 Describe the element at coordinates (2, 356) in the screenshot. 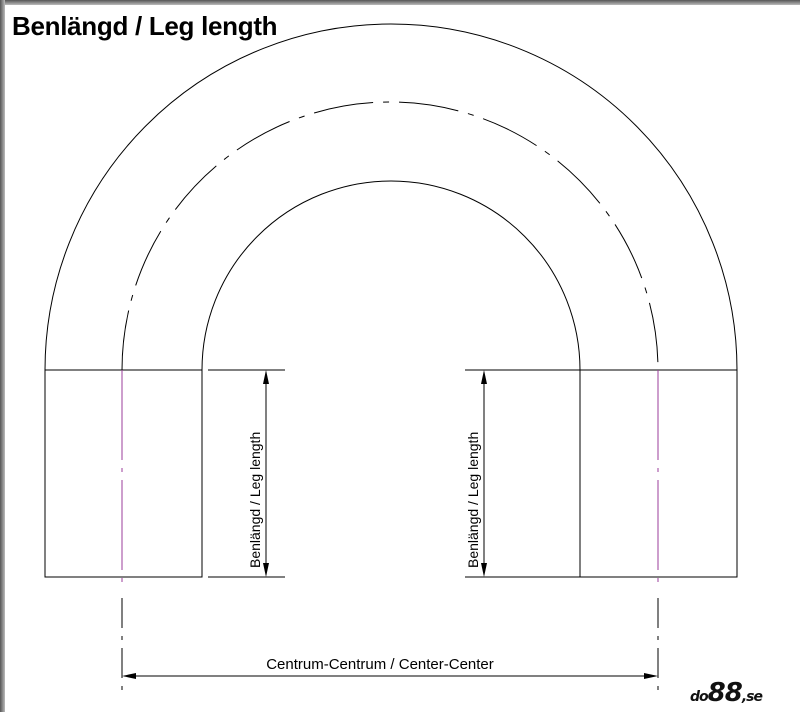

I see `frame-border-left` at that location.